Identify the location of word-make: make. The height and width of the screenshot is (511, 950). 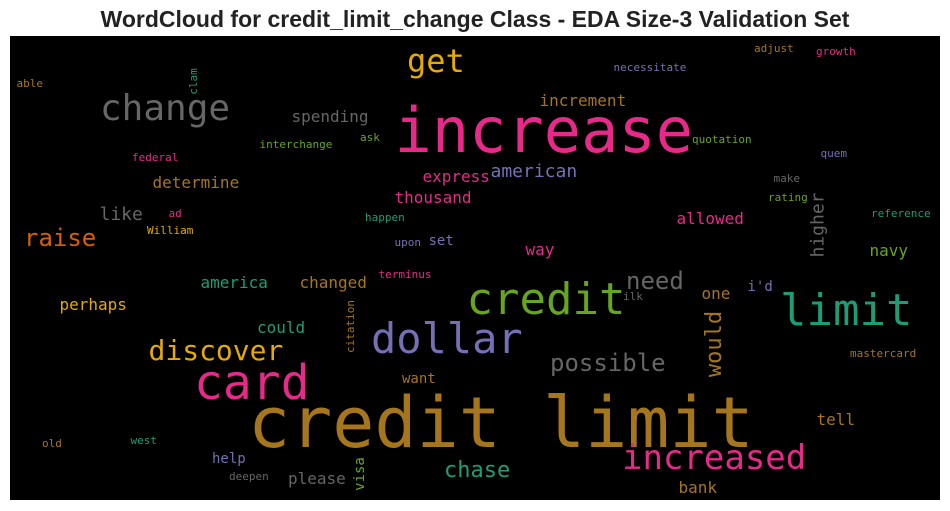
(787, 178).